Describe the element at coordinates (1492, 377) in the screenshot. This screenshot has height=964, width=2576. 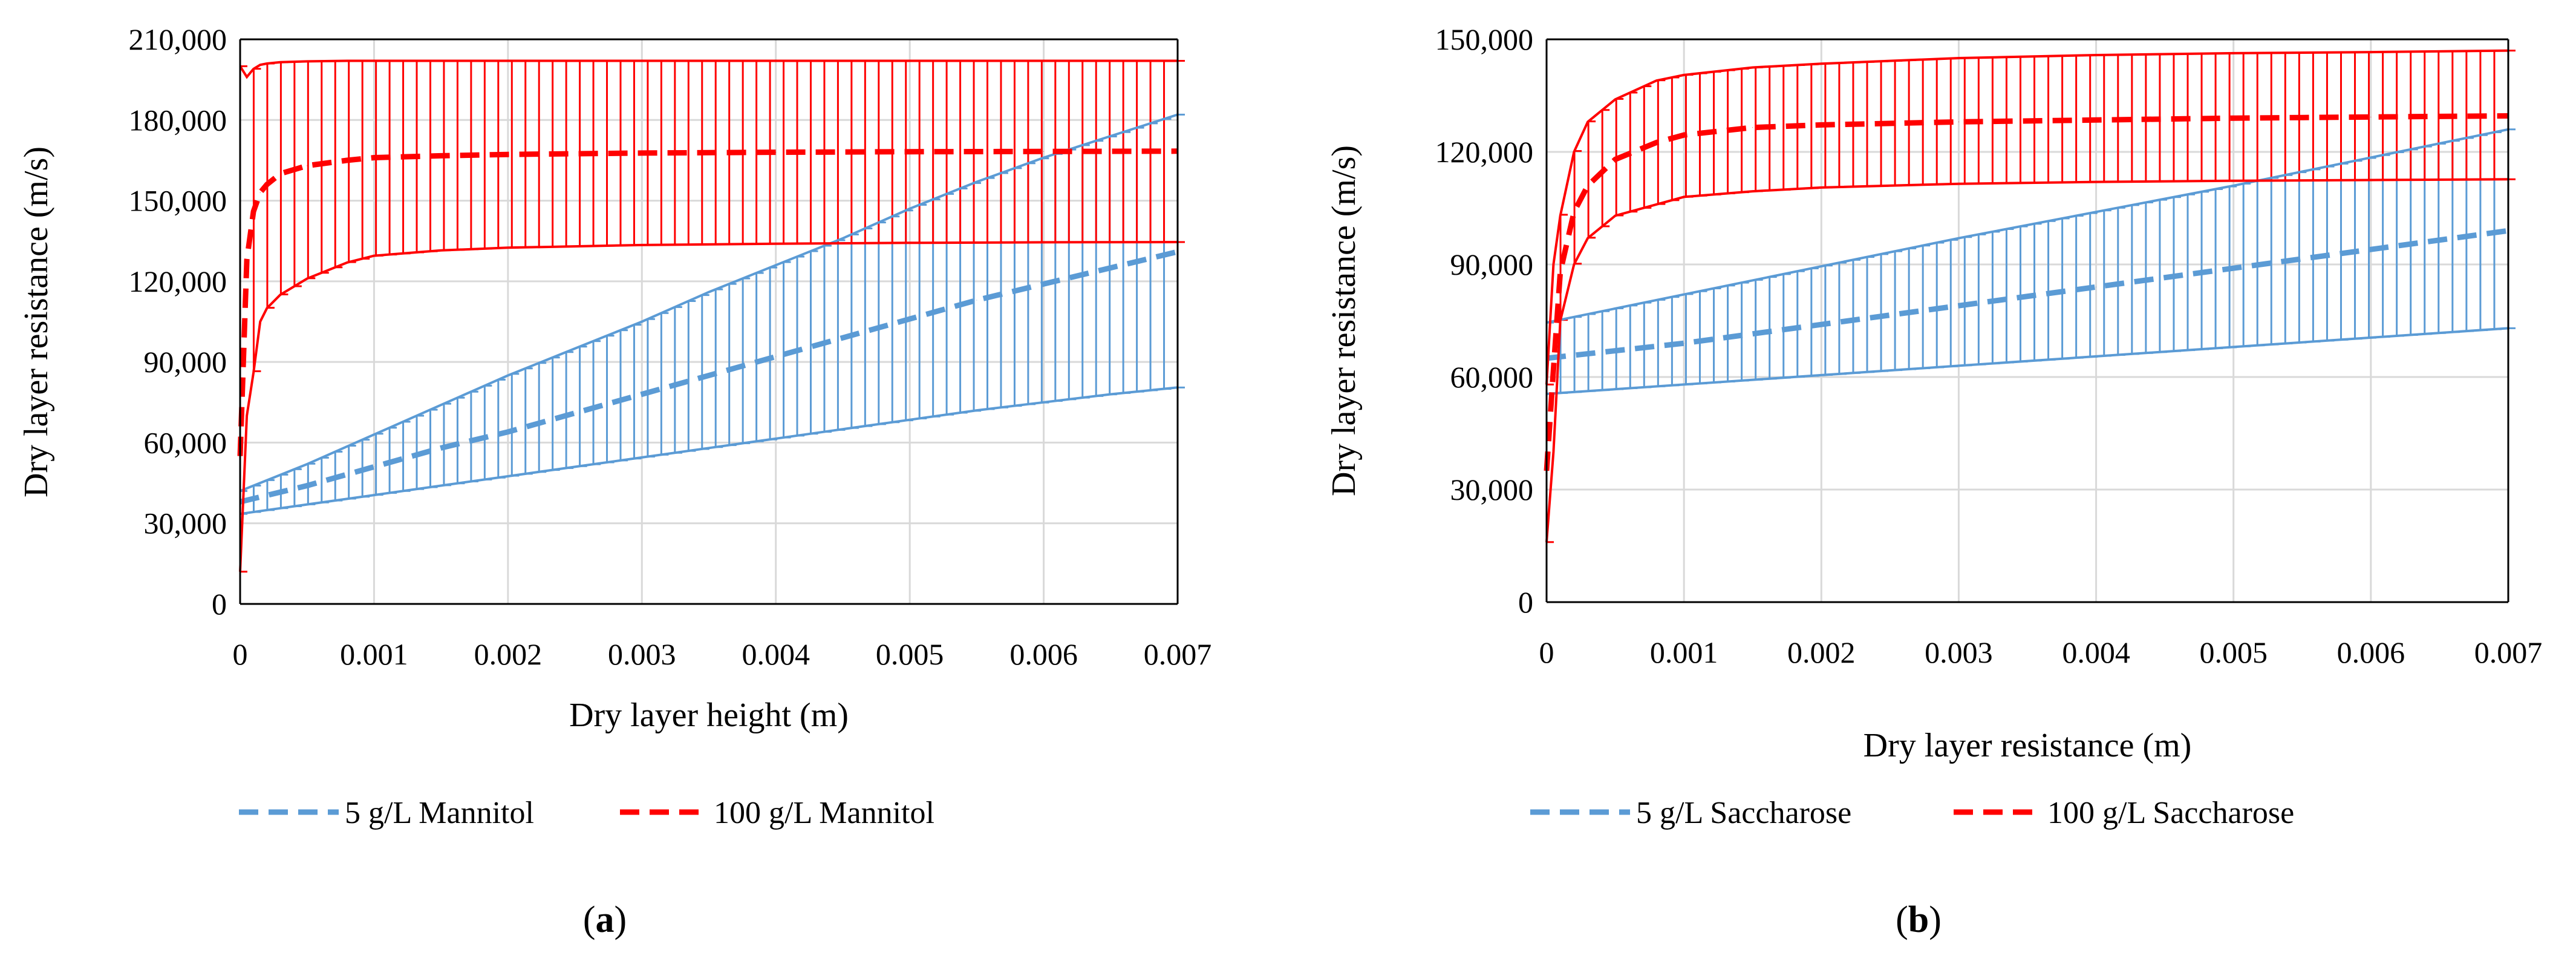
I see `y-tick-label-b-2: 60,000` at that location.